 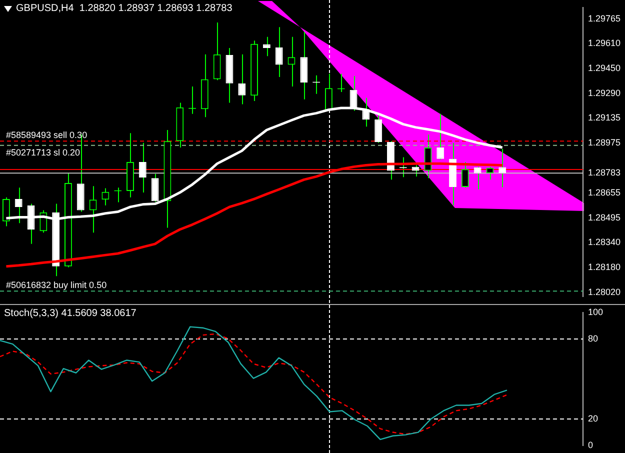 I want to click on ref-line-label: #50616832 buy limit 0.50, so click(x=56, y=285).